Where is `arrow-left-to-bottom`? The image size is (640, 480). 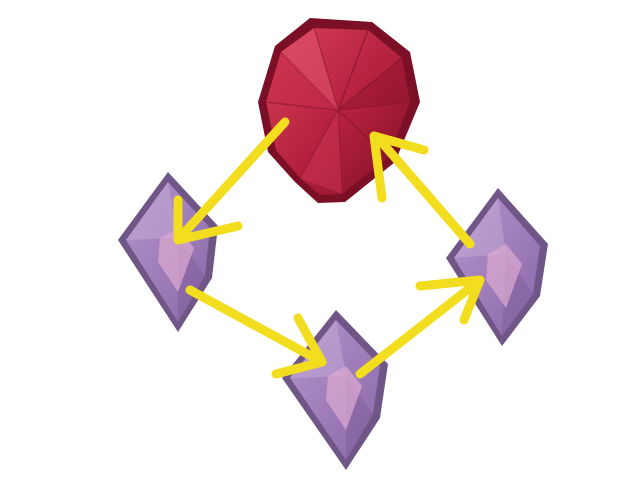
arrow-left-to-bottom is located at coordinates (256, 332).